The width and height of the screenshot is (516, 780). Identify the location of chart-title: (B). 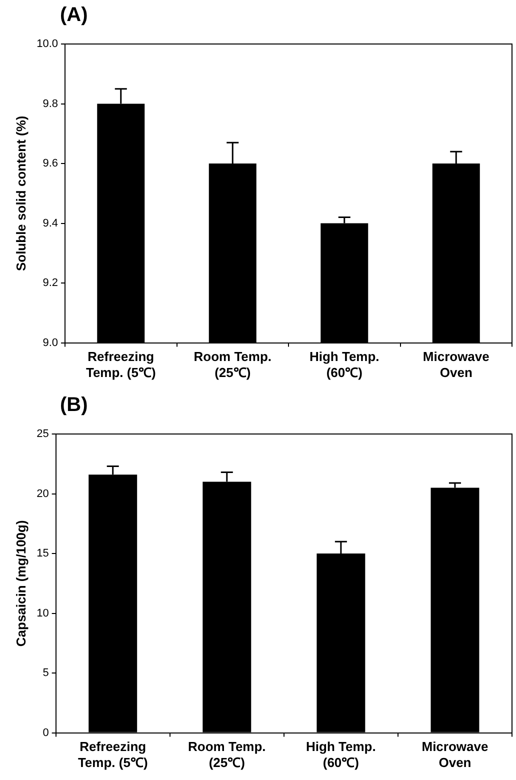
(74, 405).